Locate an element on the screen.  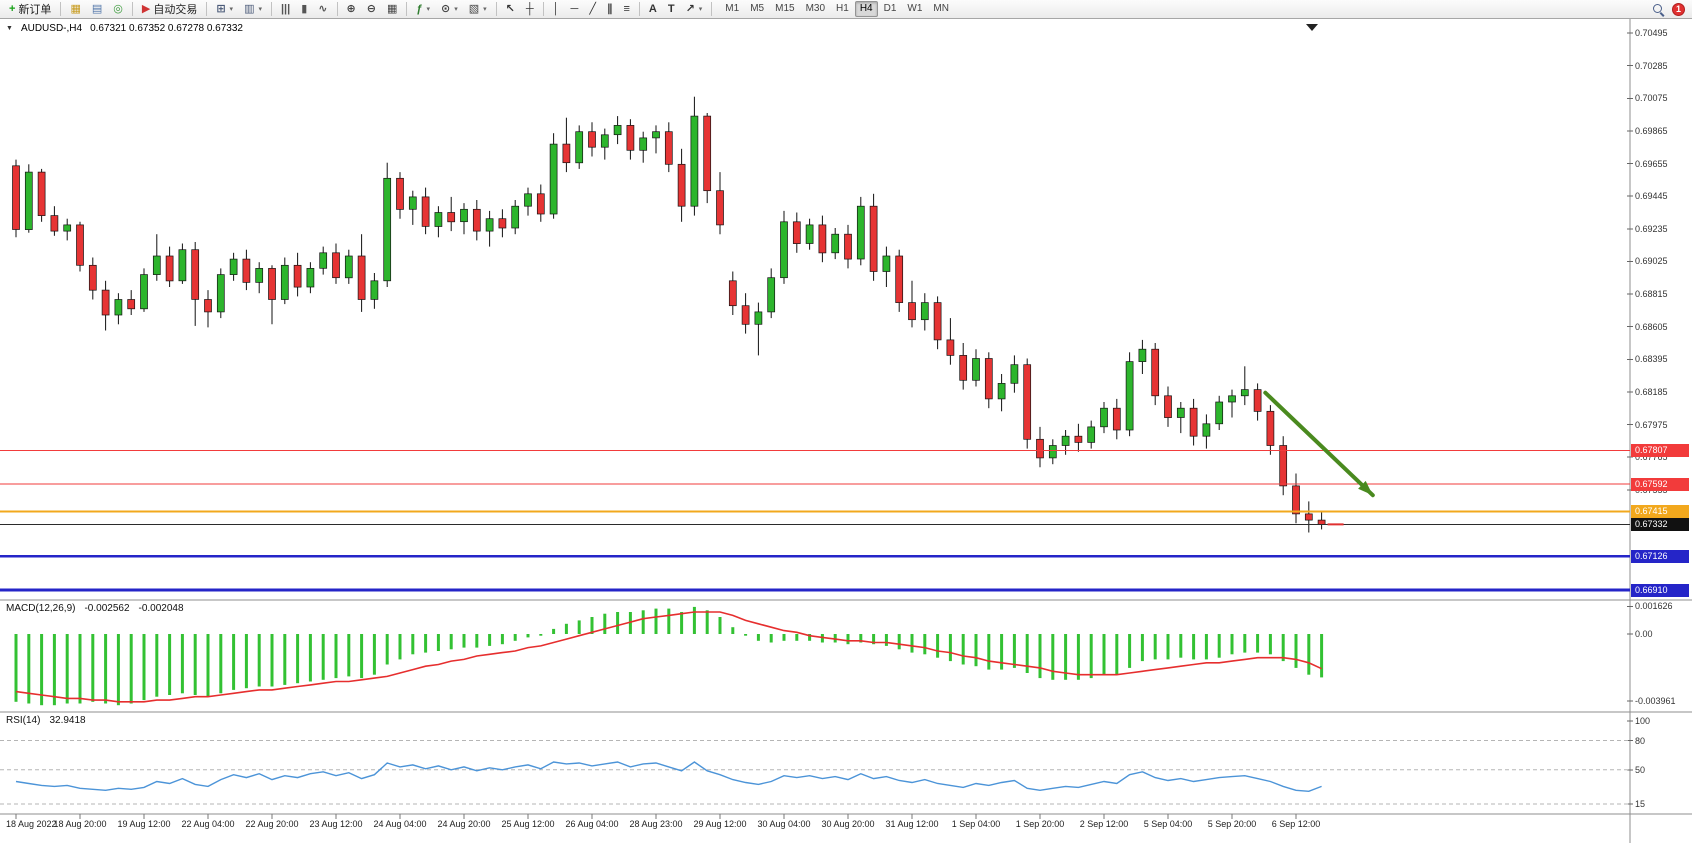
support-line-orange-badge: 0.67415 is located at coordinates (1660, 512).